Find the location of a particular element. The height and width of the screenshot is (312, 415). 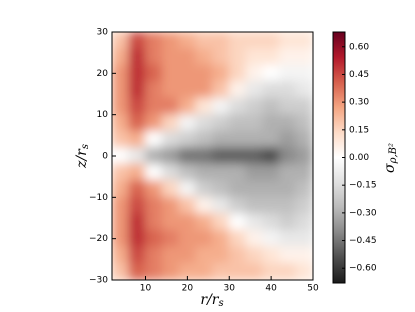

y-tick-label: 10 is located at coordinates (103, 115).